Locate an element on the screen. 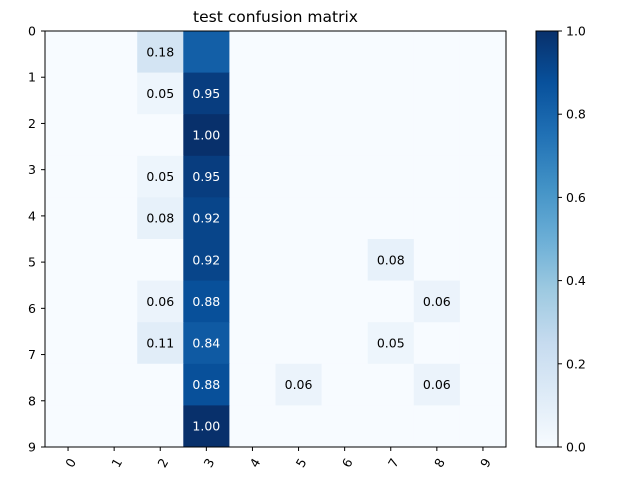 The width and height of the screenshot is (640, 484). heatmap-cell-r8-c0 is located at coordinates (68, 384).